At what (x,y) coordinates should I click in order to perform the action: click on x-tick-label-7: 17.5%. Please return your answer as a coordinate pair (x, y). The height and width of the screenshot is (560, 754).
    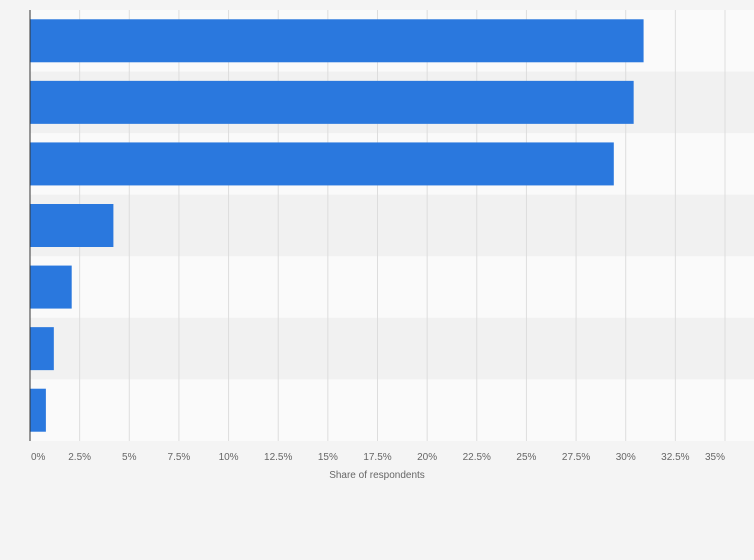
    Looking at the image, I should click on (377, 457).